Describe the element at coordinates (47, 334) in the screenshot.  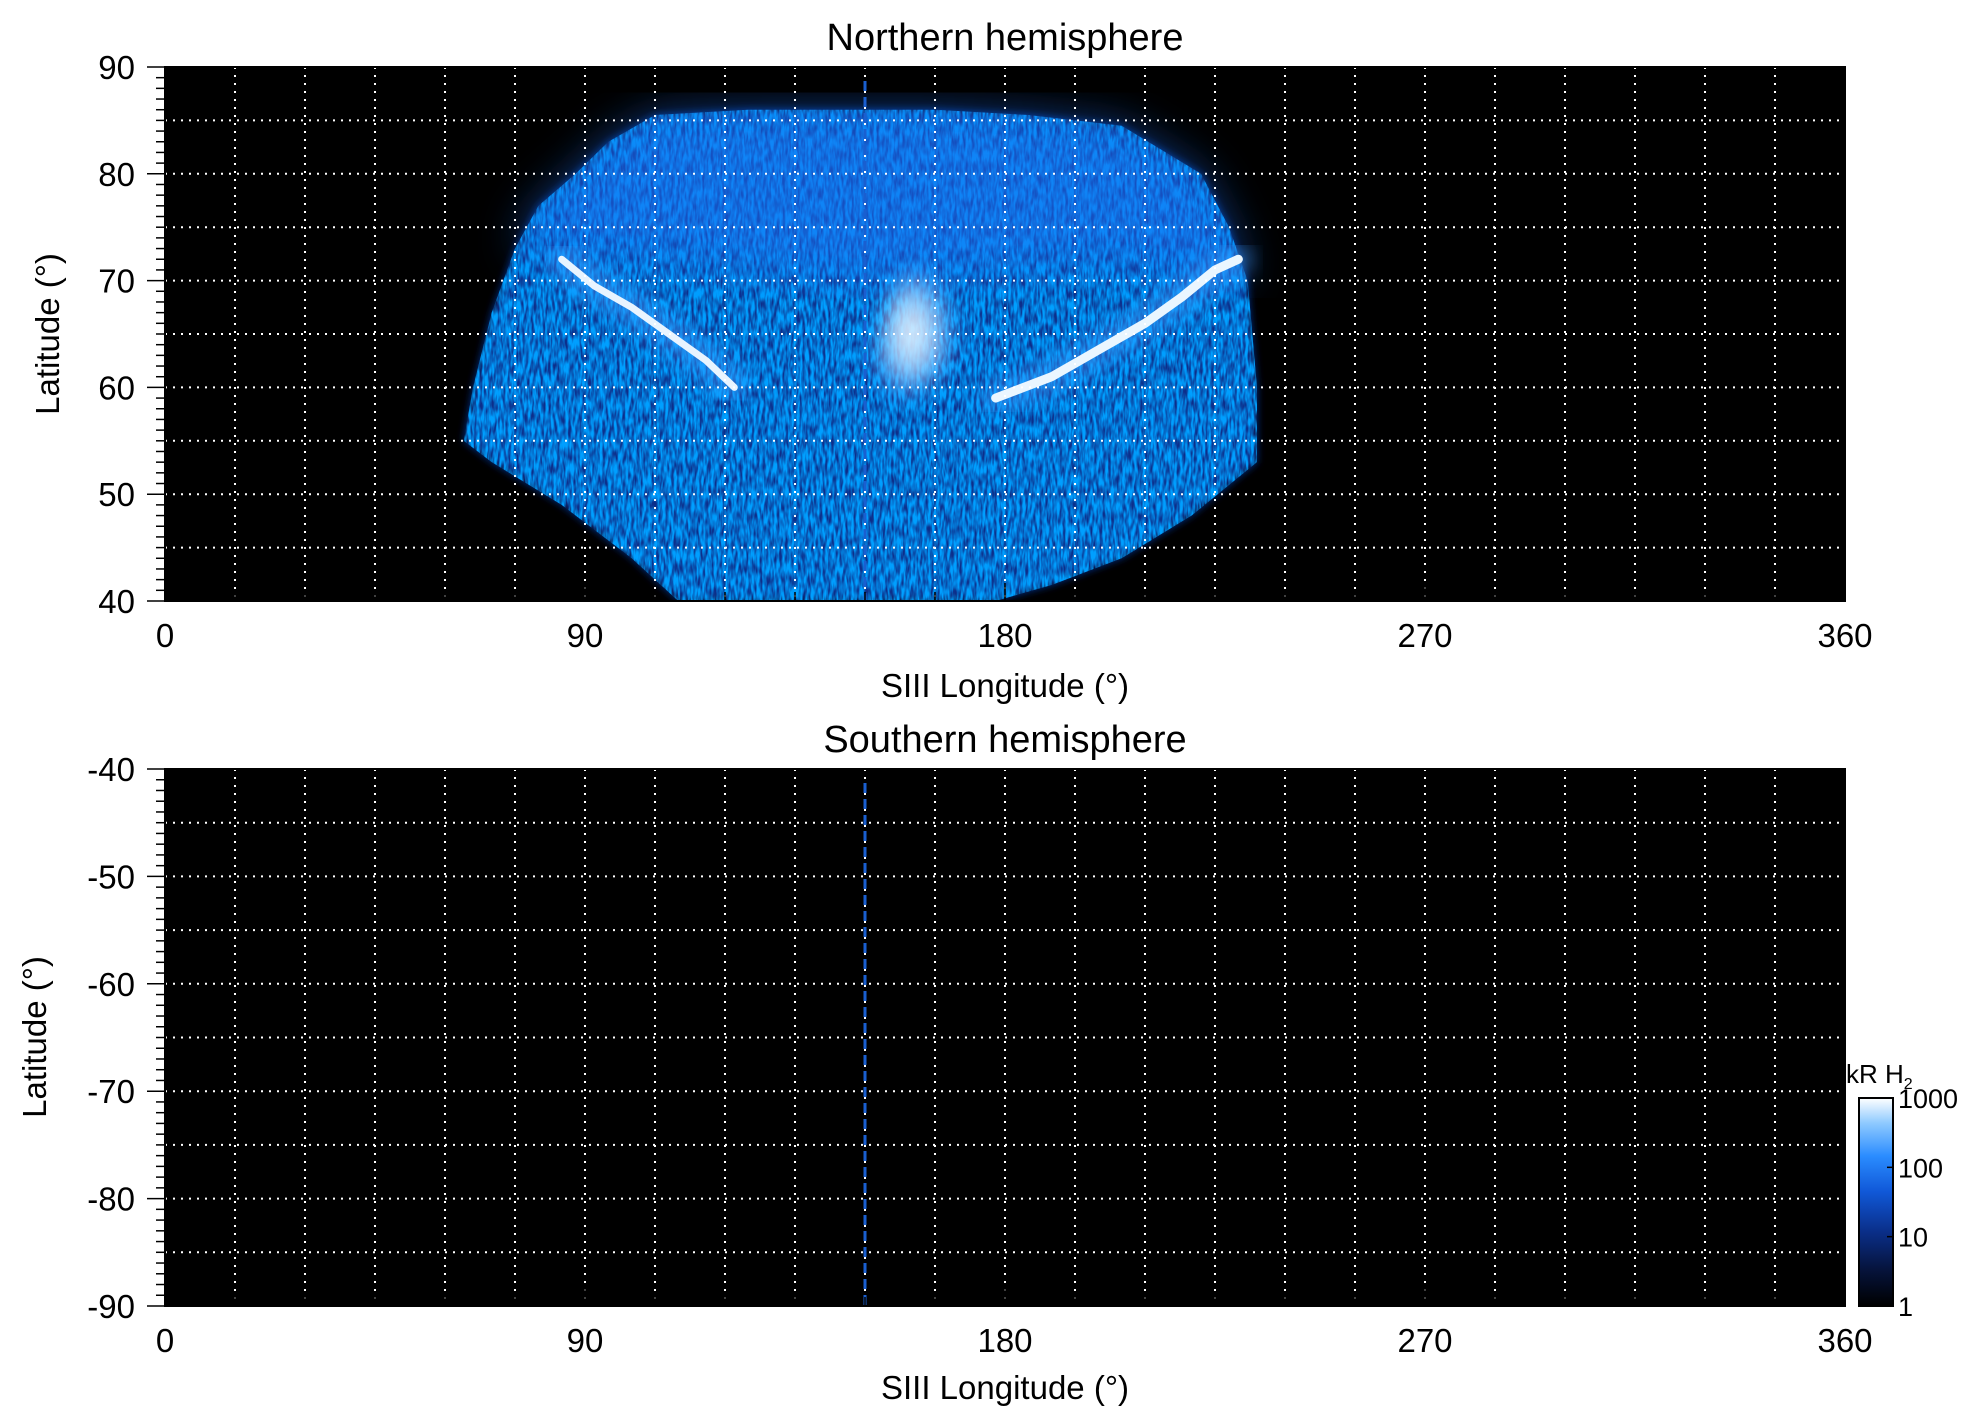
I see `north-y-axis-label: Latitude (°)` at that location.